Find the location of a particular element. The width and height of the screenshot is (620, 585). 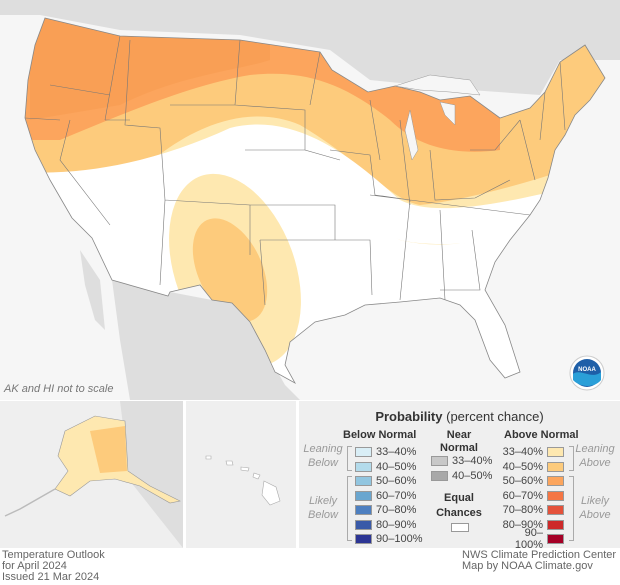

below-range-label: 40–50% is located at coordinates (396, 466).